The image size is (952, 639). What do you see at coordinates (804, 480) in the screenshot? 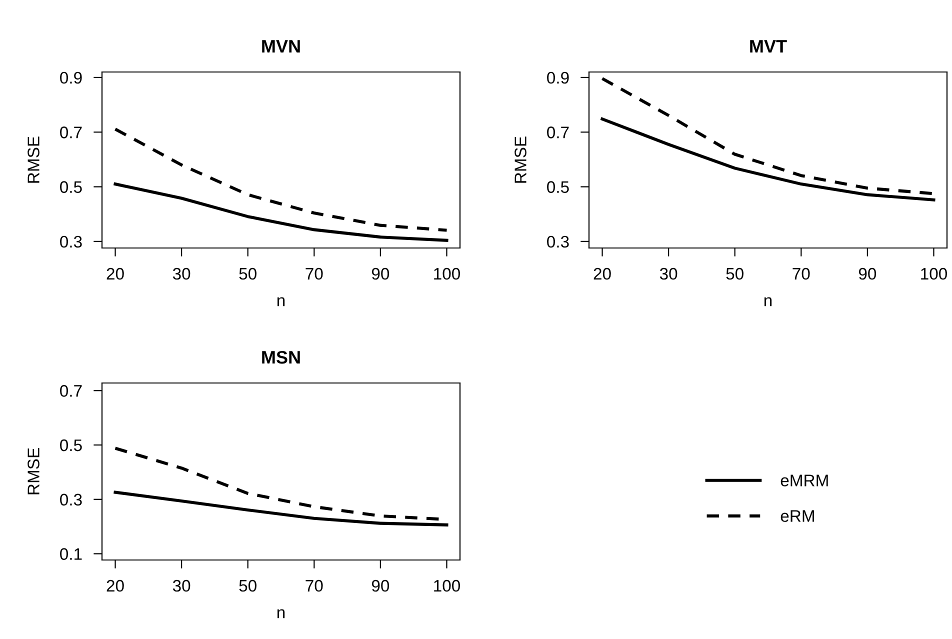
I see `legend-label: eMRM` at bounding box center [804, 480].